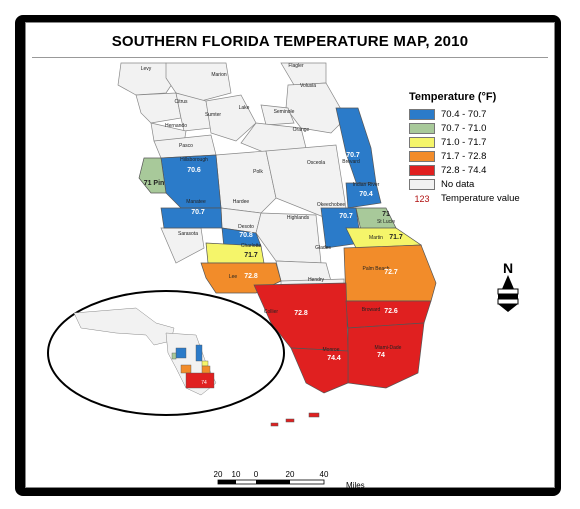 This screenshot has height=509, width=580. I want to click on legend-item-nodata: No data, so click(479, 184).